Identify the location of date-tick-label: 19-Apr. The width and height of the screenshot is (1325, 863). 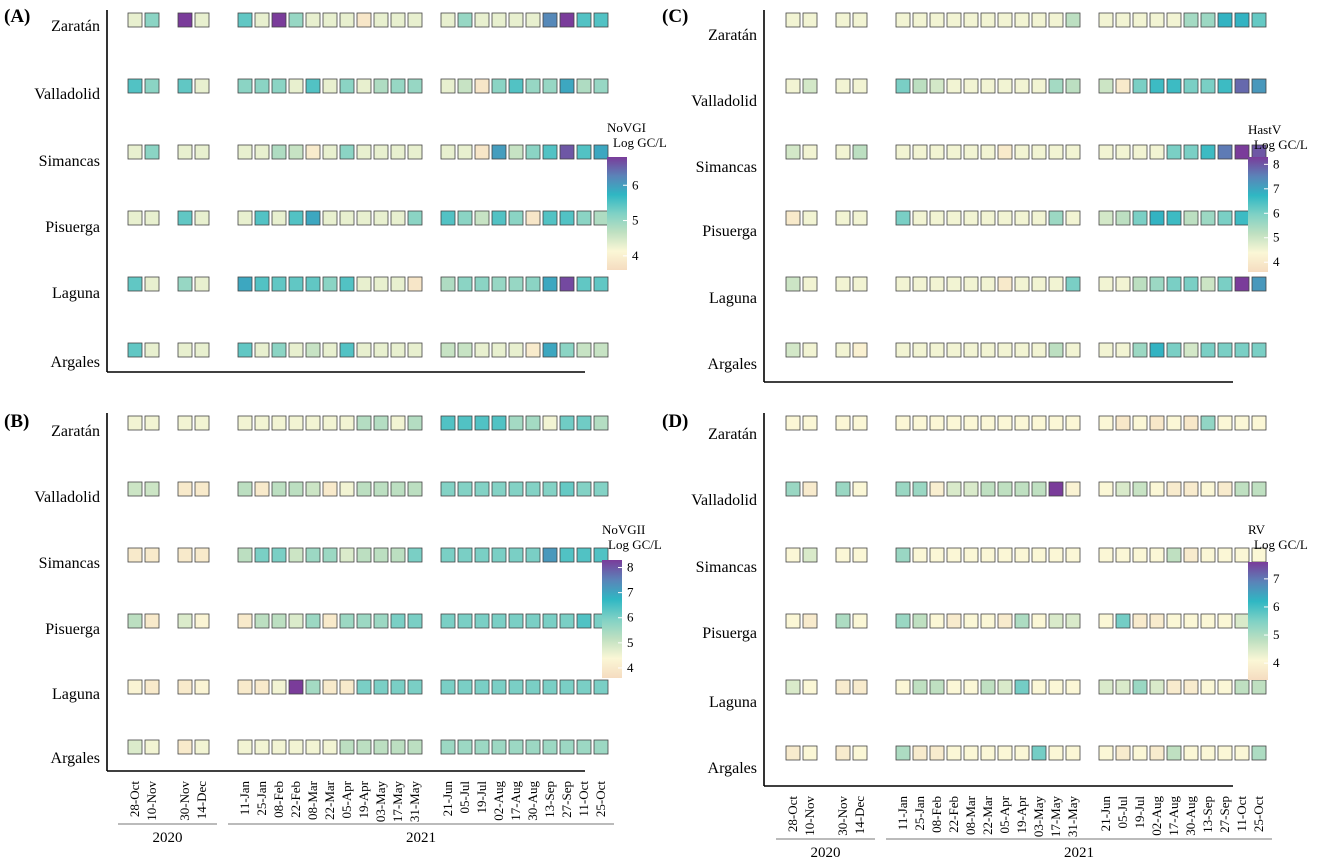
(1021, 814).